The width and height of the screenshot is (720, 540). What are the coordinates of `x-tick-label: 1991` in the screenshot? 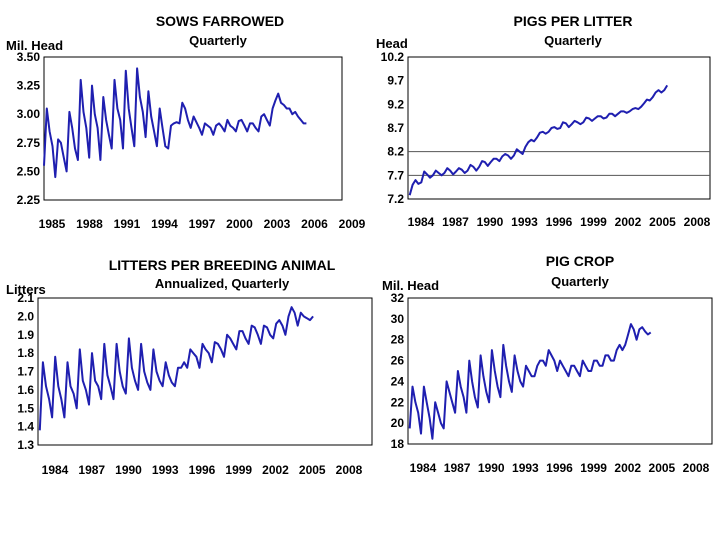 It's located at (127, 224).